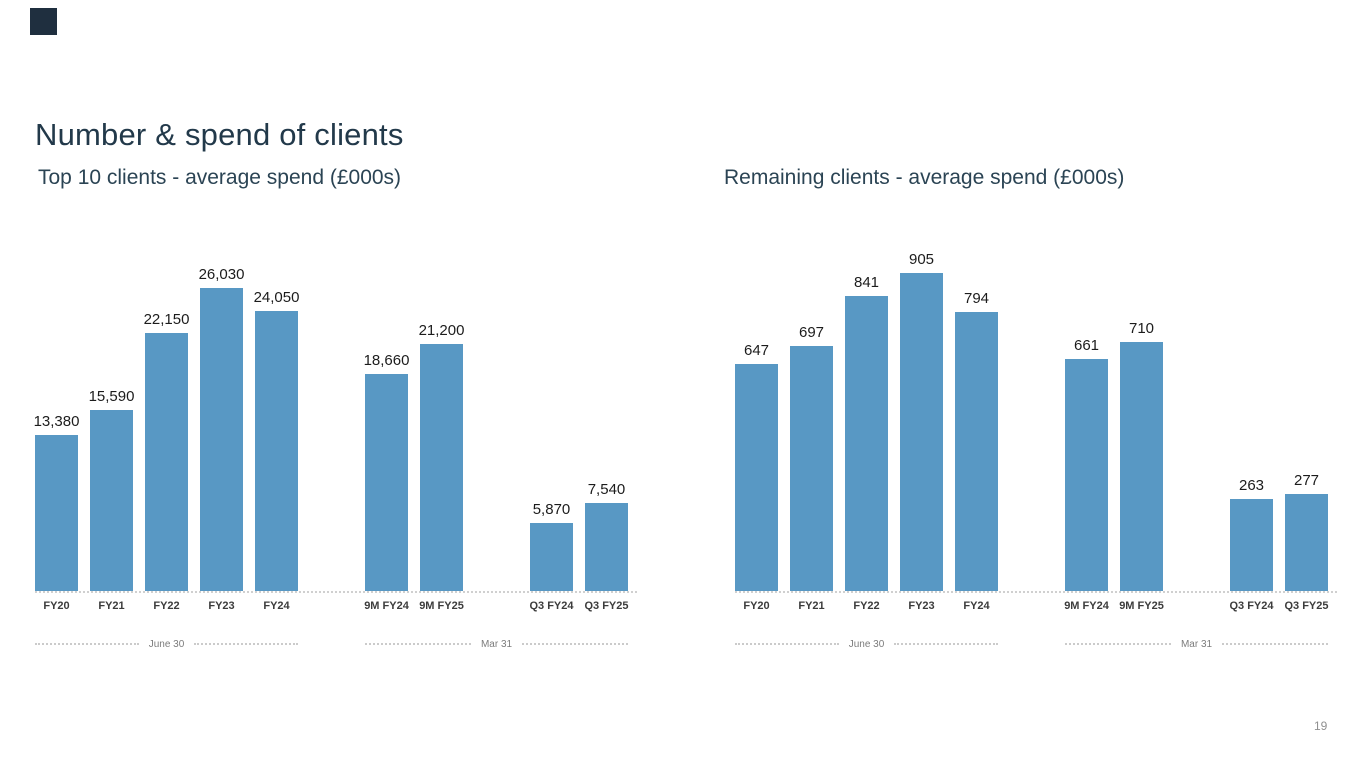 The width and height of the screenshot is (1365, 768). I want to click on bar-value-label: 13,380, so click(56, 421).